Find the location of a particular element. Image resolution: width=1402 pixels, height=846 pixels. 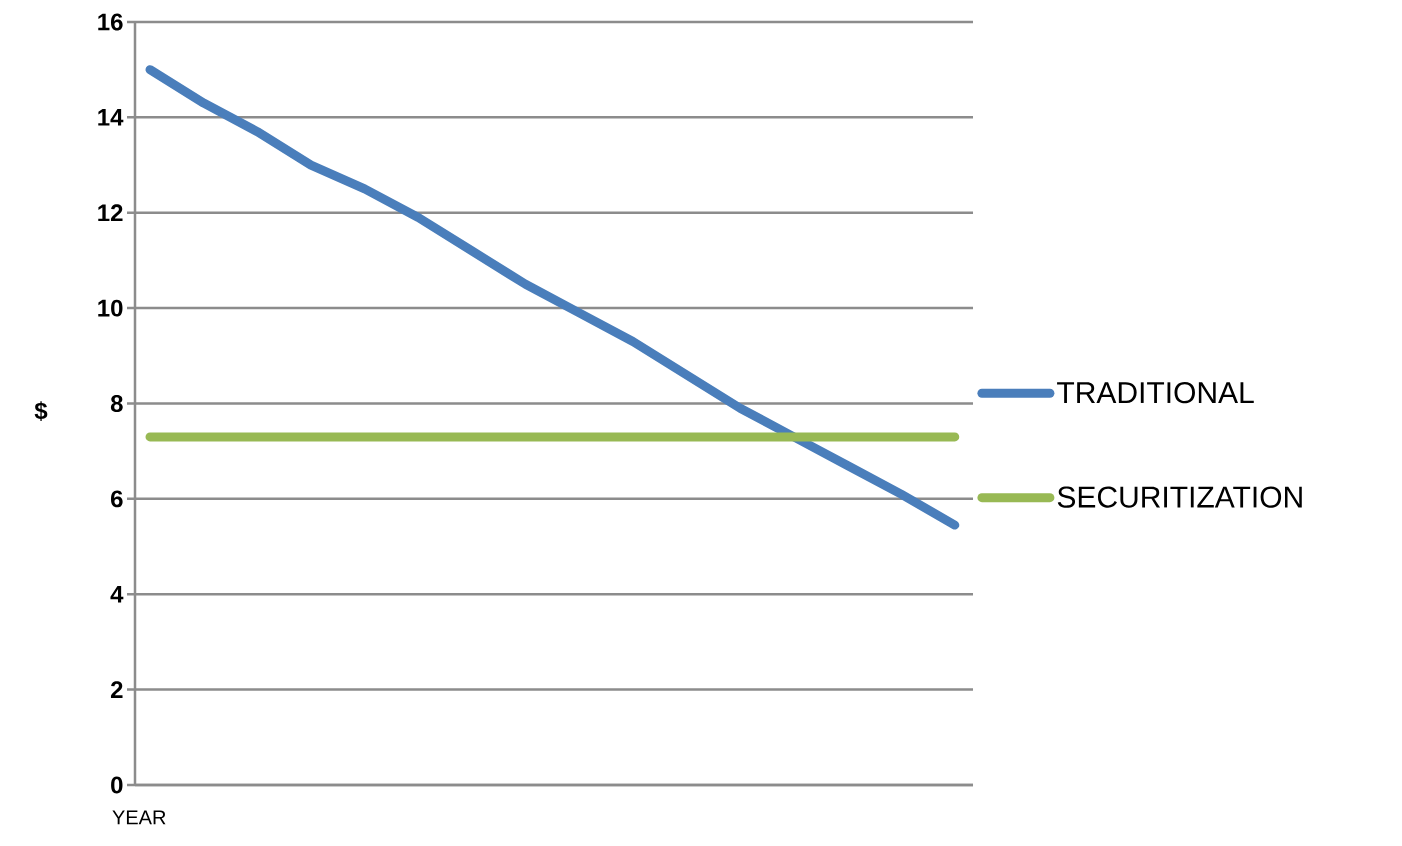

y-tick-label: 6 is located at coordinates (117, 499).